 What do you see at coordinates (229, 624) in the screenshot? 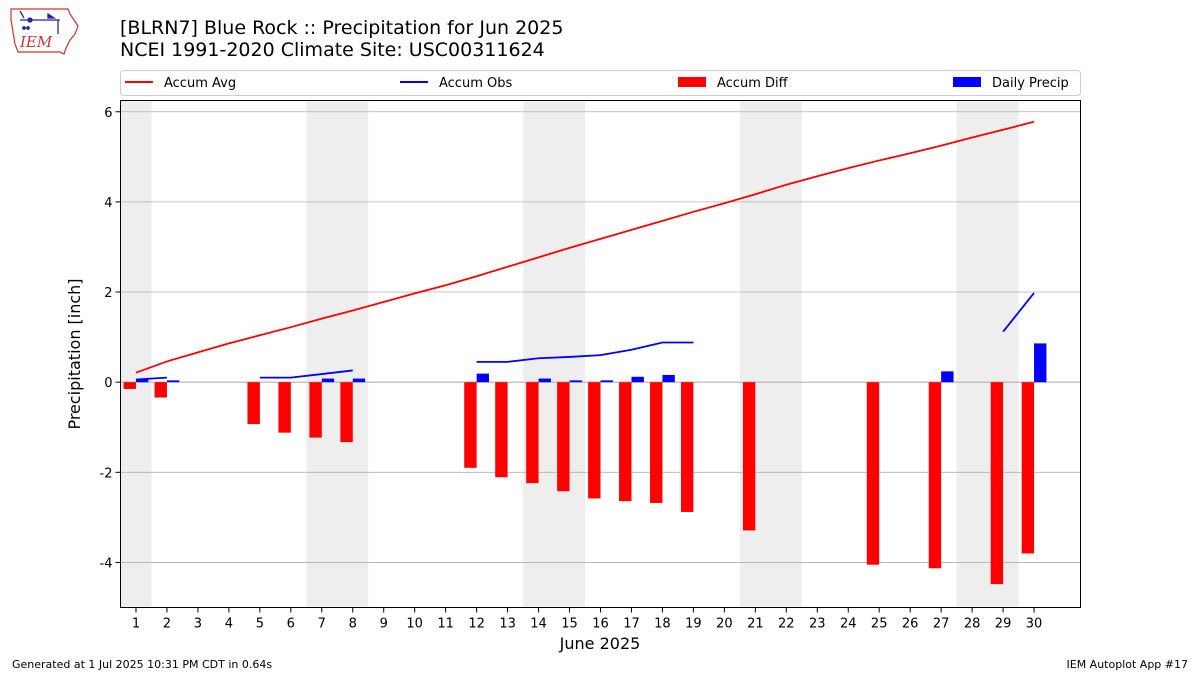
I see `x-tick-label: 4` at bounding box center [229, 624].